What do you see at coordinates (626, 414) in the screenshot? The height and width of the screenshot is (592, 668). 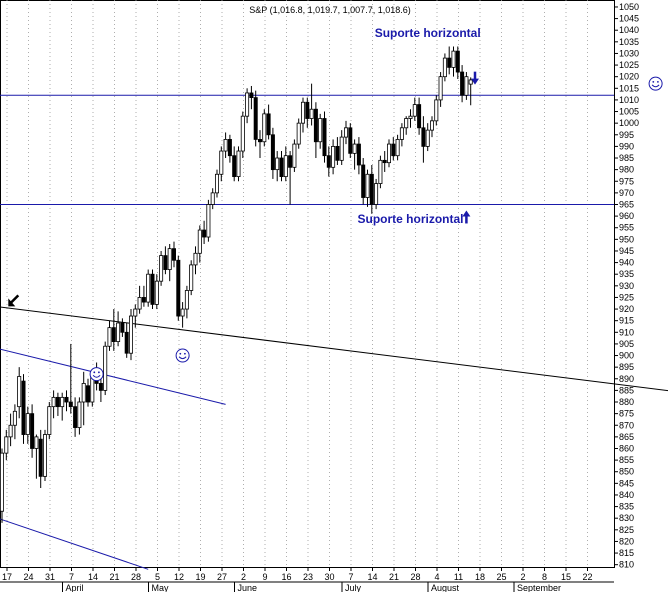 I see `y-tick-label: 875` at bounding box center [626, 414].